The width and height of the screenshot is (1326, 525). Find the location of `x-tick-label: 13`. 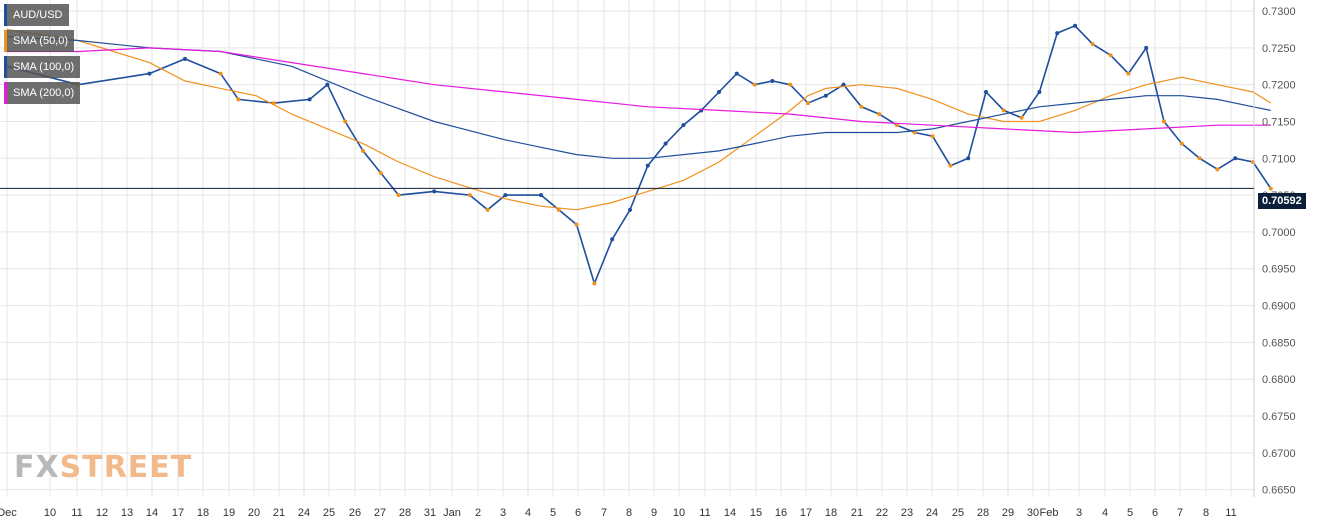

x-tick-label: 13 is located at coordinates (127, 513).